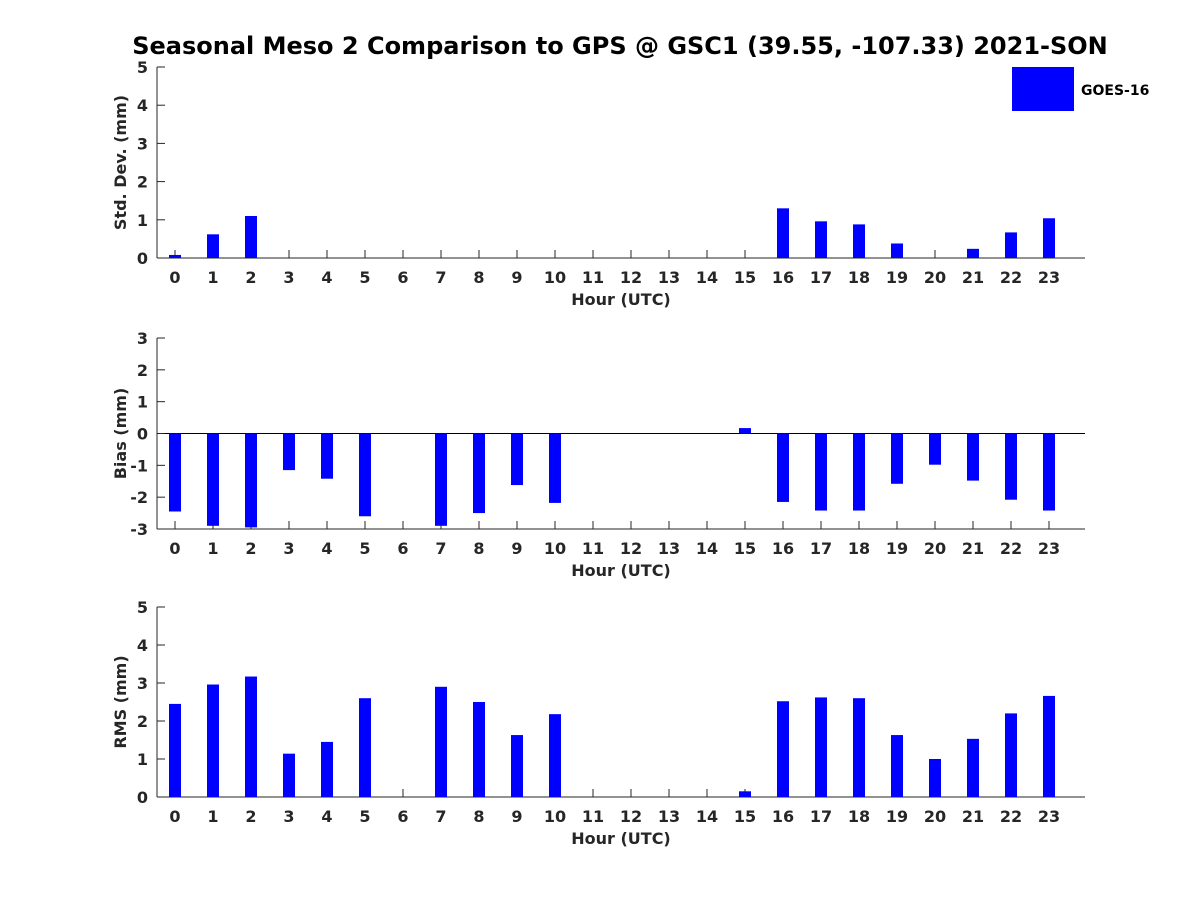 The width and height of the screenshot is (1200, 900). I want to click on legend: GOES-16, so click(1080, 89).